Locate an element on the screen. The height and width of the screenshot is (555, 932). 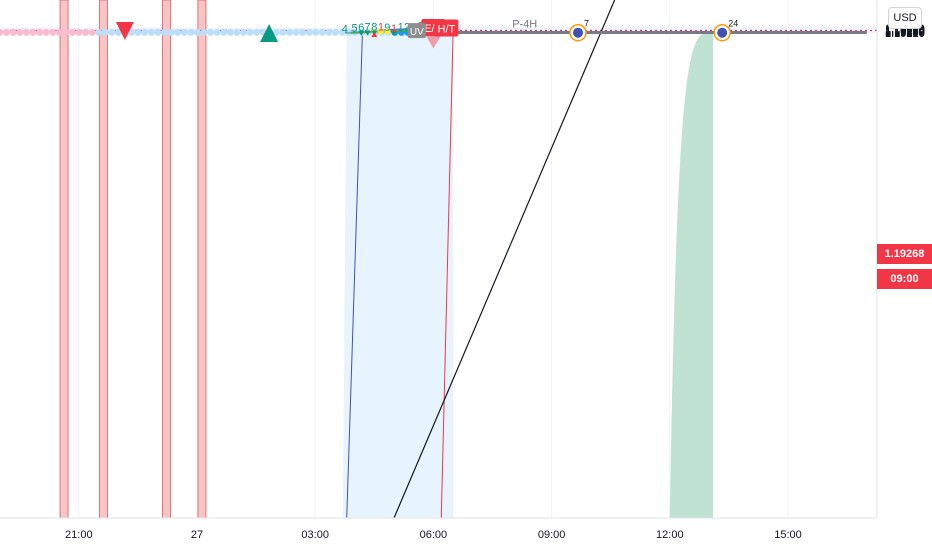
signal-label: 9 is located at coordinates (387, 28).